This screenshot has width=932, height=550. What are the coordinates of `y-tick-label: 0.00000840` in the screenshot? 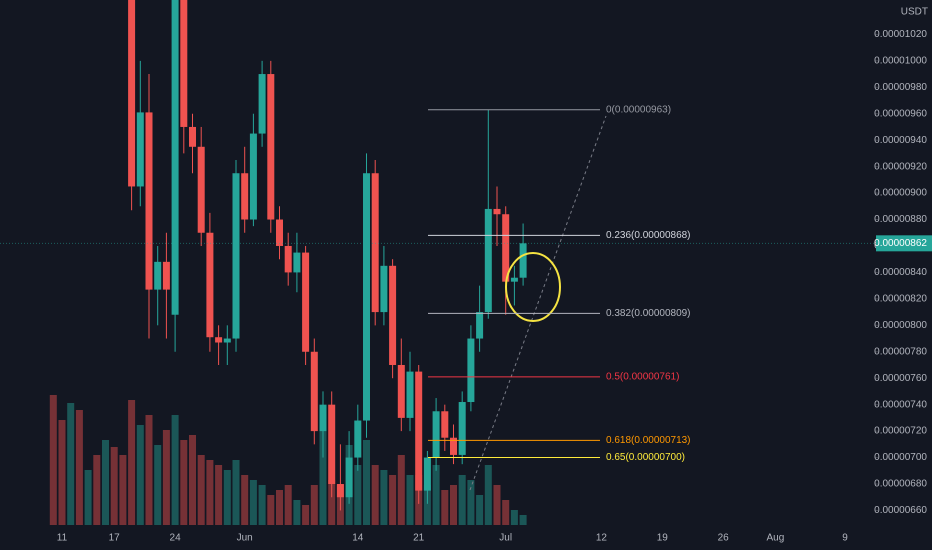 It's located at (900, 272).